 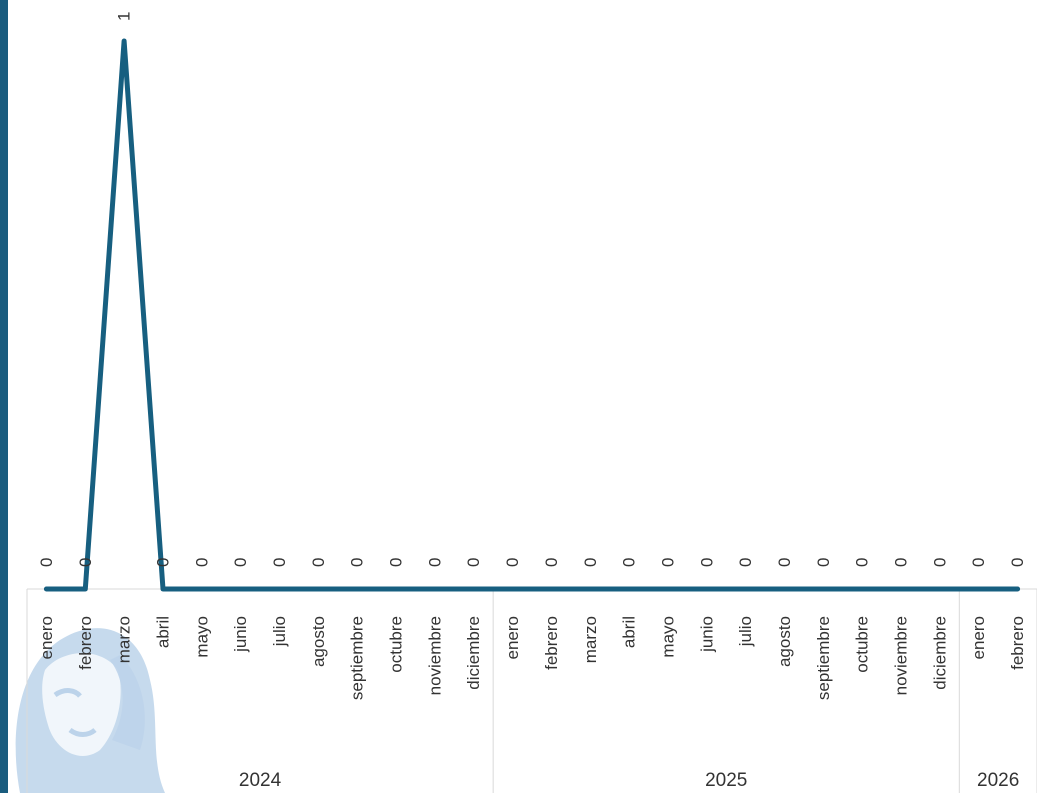 What do you see at coordinates (260, 780) in the screenshot?
I see `year-group-label: 2024` at bounding box center [260, 780].